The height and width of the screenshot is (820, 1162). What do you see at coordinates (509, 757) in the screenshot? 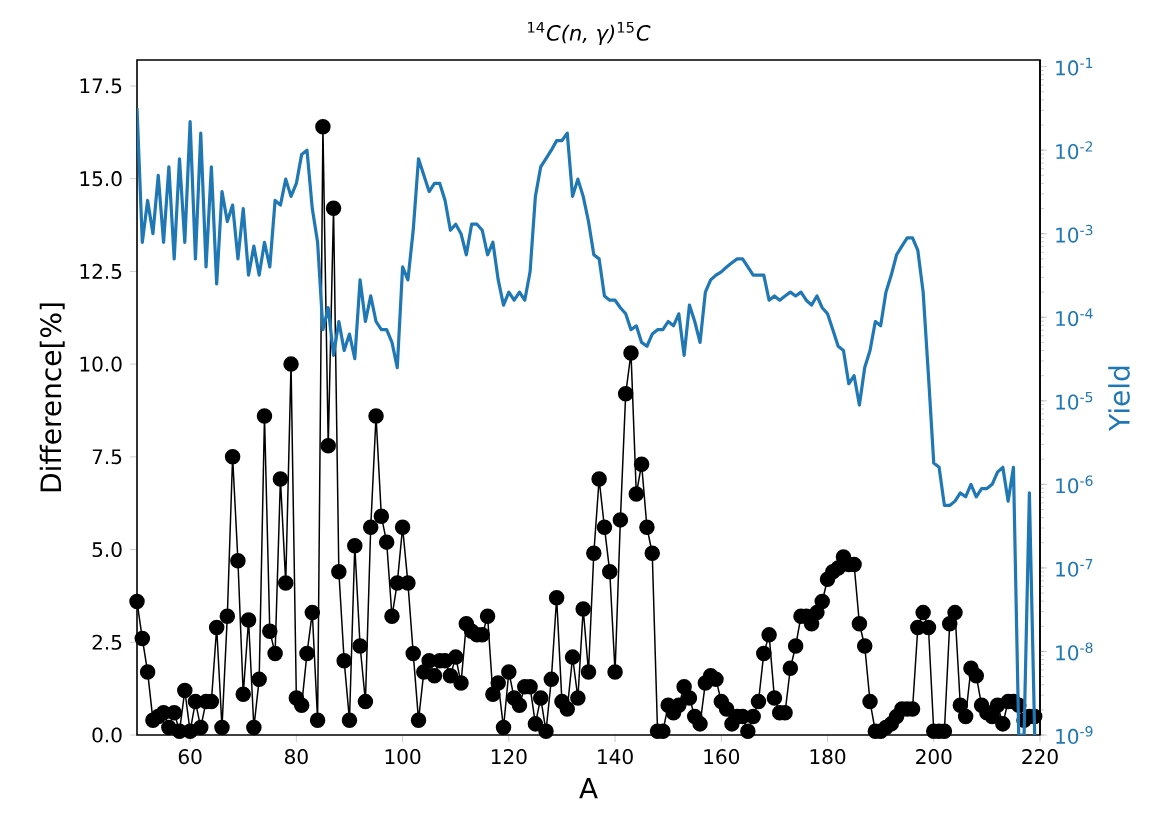
I see `x-tick-label: 120` at bounding box center [509, 757].